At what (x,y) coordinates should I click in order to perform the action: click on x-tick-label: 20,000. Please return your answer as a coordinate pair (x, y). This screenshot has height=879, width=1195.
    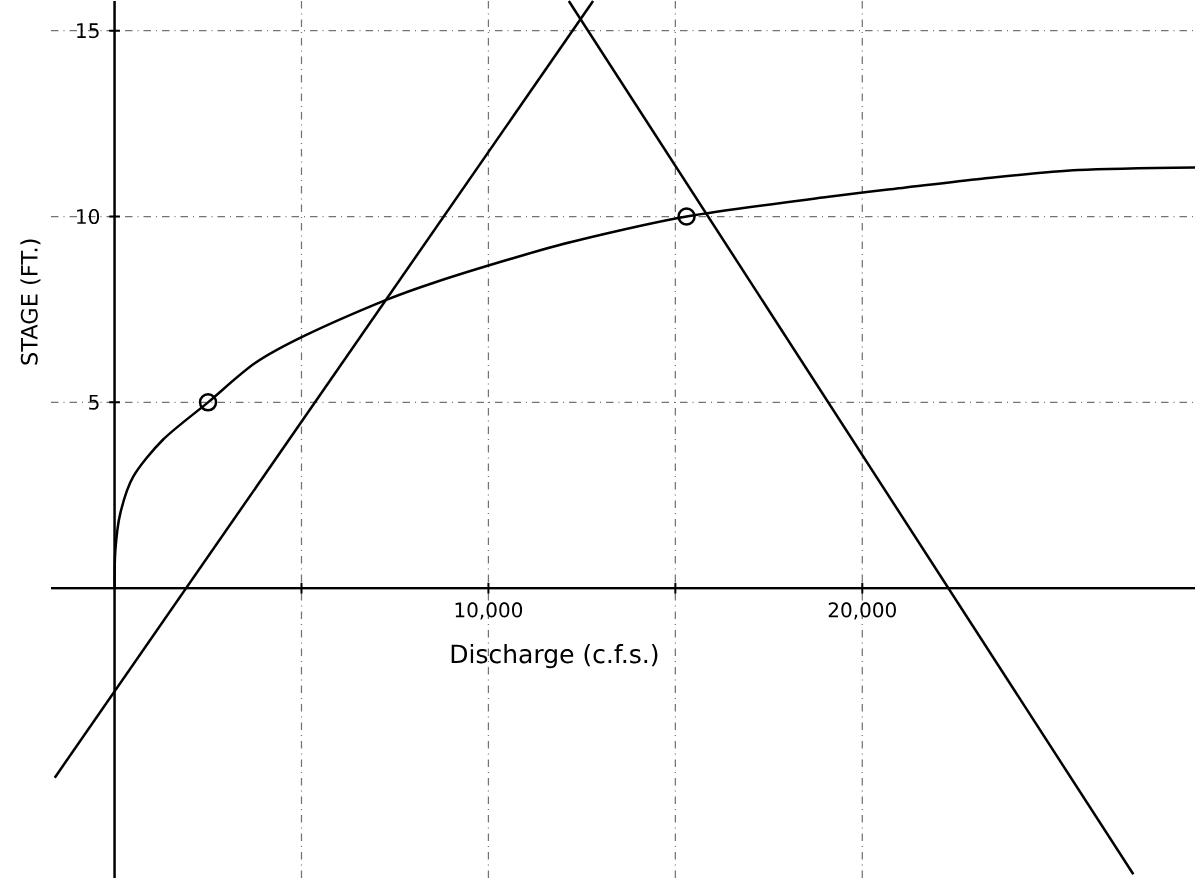
    Looking at the image, I should click on (862, 611).